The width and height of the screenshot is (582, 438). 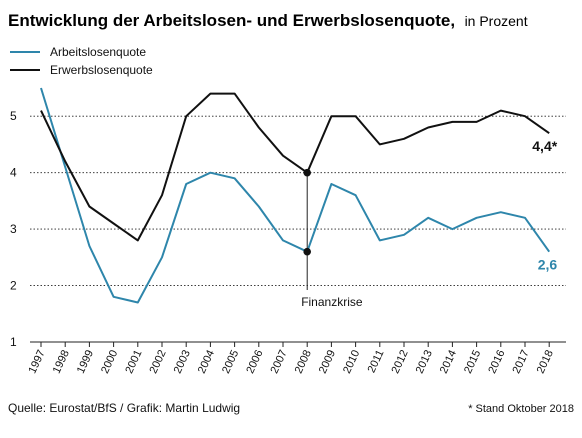 What do you see at coordinates (548, 265) in the screenshot?
I see `end-label: 2,6` at bounding box center [548, 265].